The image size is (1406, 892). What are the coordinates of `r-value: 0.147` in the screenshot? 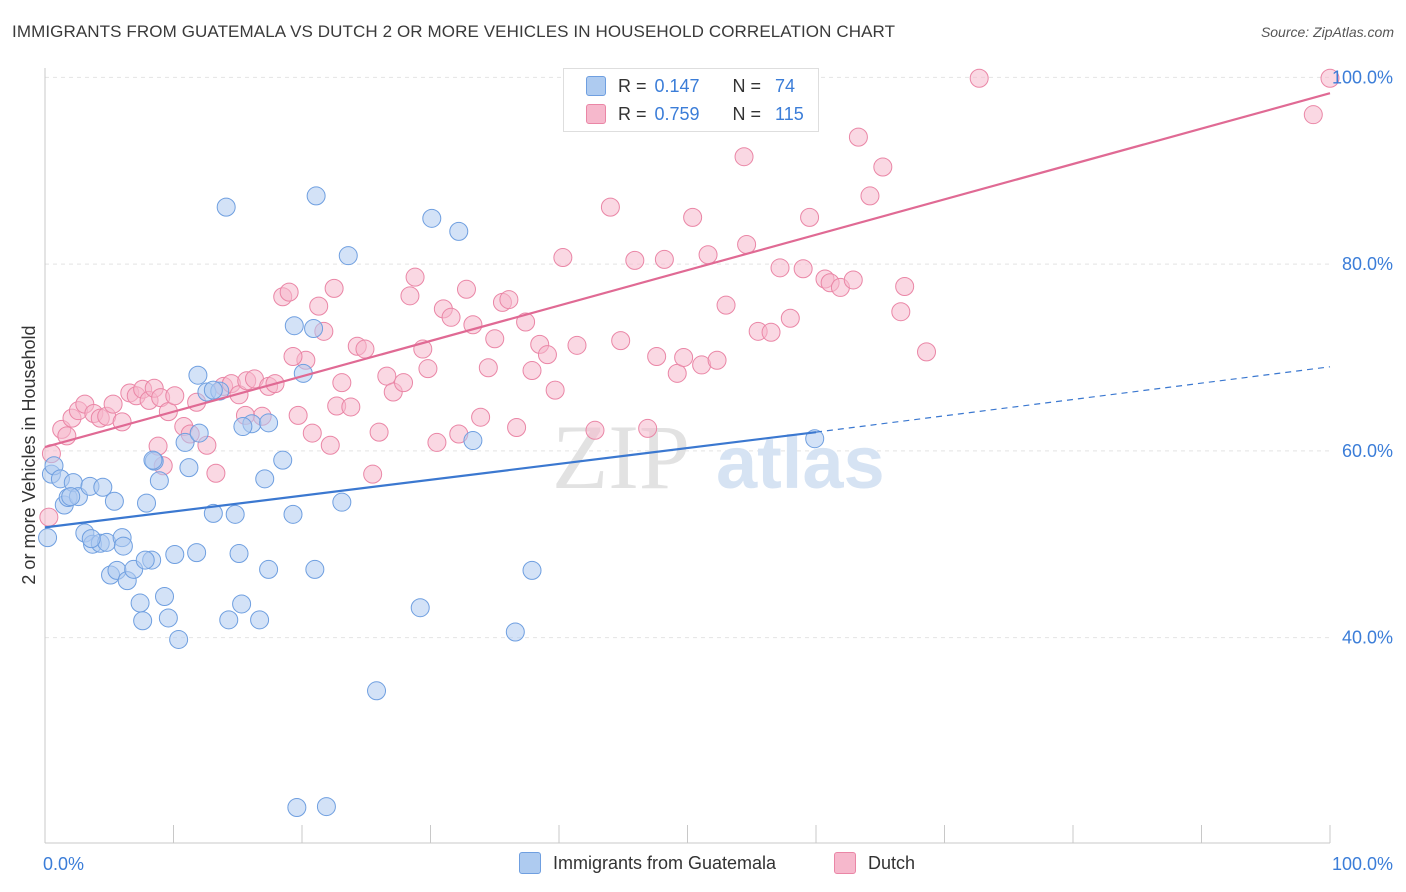 It's located at (677, 85).